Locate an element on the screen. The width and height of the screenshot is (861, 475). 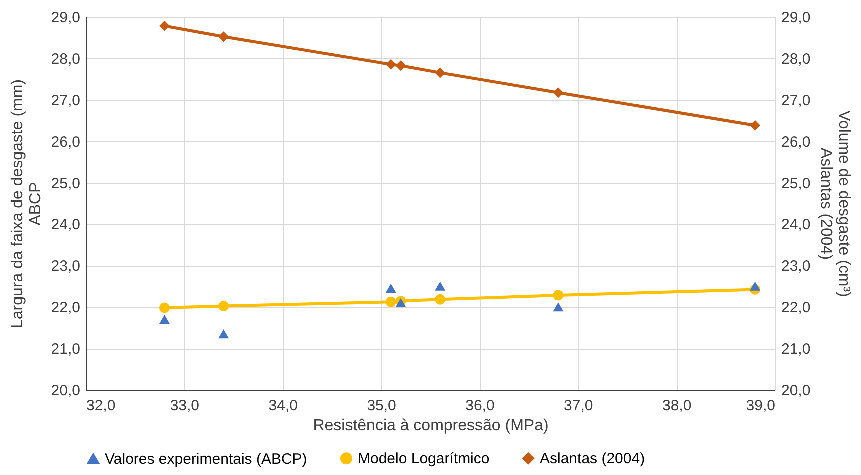
x-tick-label: 34,0 is located at coordinates (283, 406).